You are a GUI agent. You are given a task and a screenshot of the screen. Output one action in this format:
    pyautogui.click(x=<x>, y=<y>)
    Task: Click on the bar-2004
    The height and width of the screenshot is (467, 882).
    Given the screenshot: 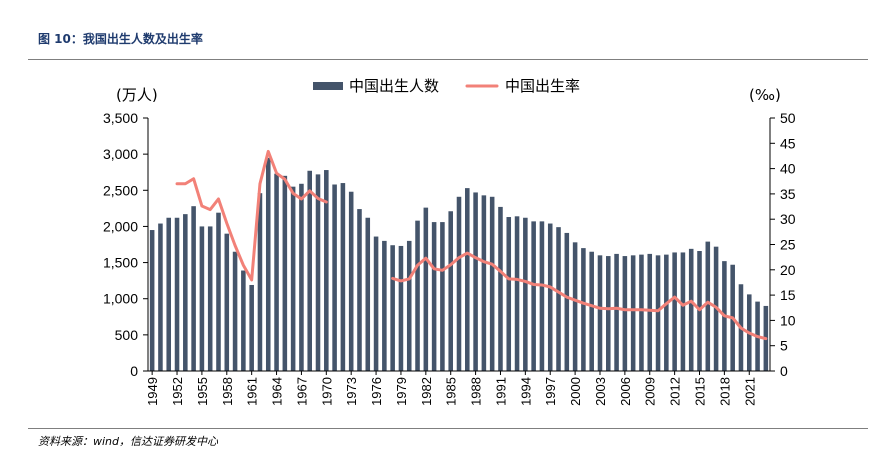 What is the action you would take?
    pyautogui.click(x=608, y=313)
    